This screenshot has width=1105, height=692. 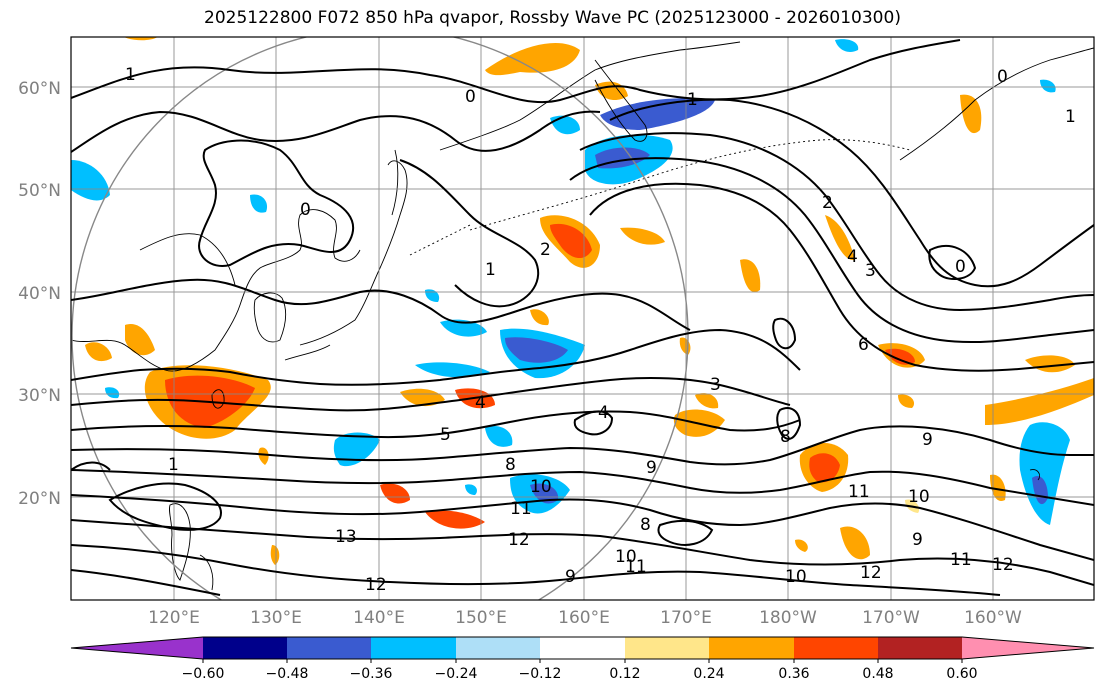 I want to click on lat-label: 50°N, so click(x=39, y=191).